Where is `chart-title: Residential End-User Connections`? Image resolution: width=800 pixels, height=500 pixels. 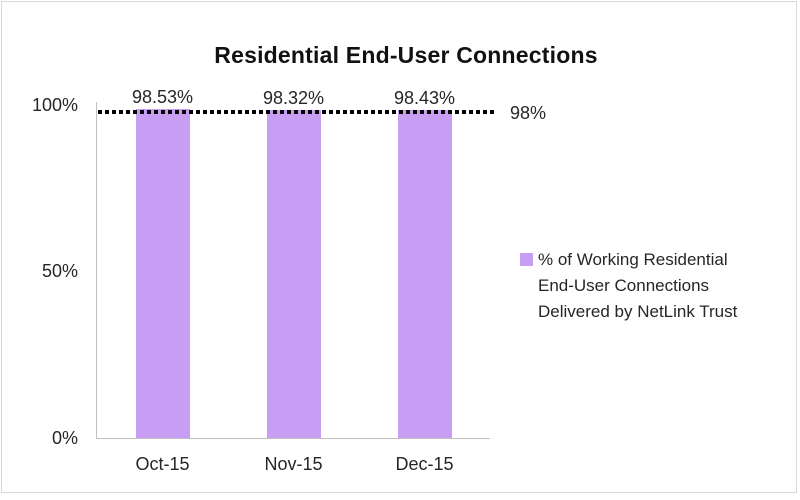 chart-title: Residential End-User Connections is located at coordinates (406, 55).